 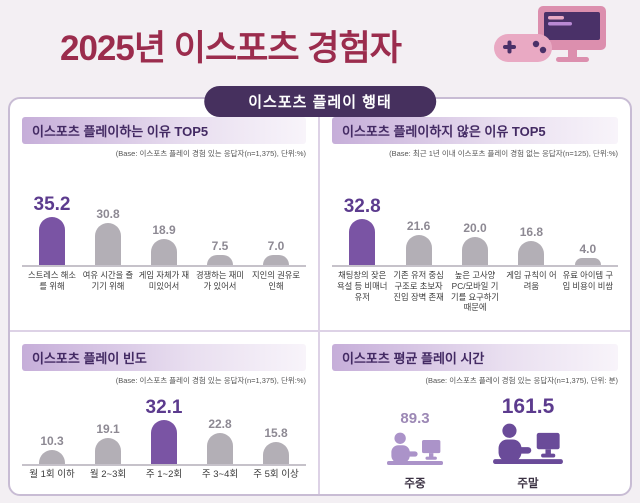 I want to click on bar-column: 35.2, so click(x=52, y=230).